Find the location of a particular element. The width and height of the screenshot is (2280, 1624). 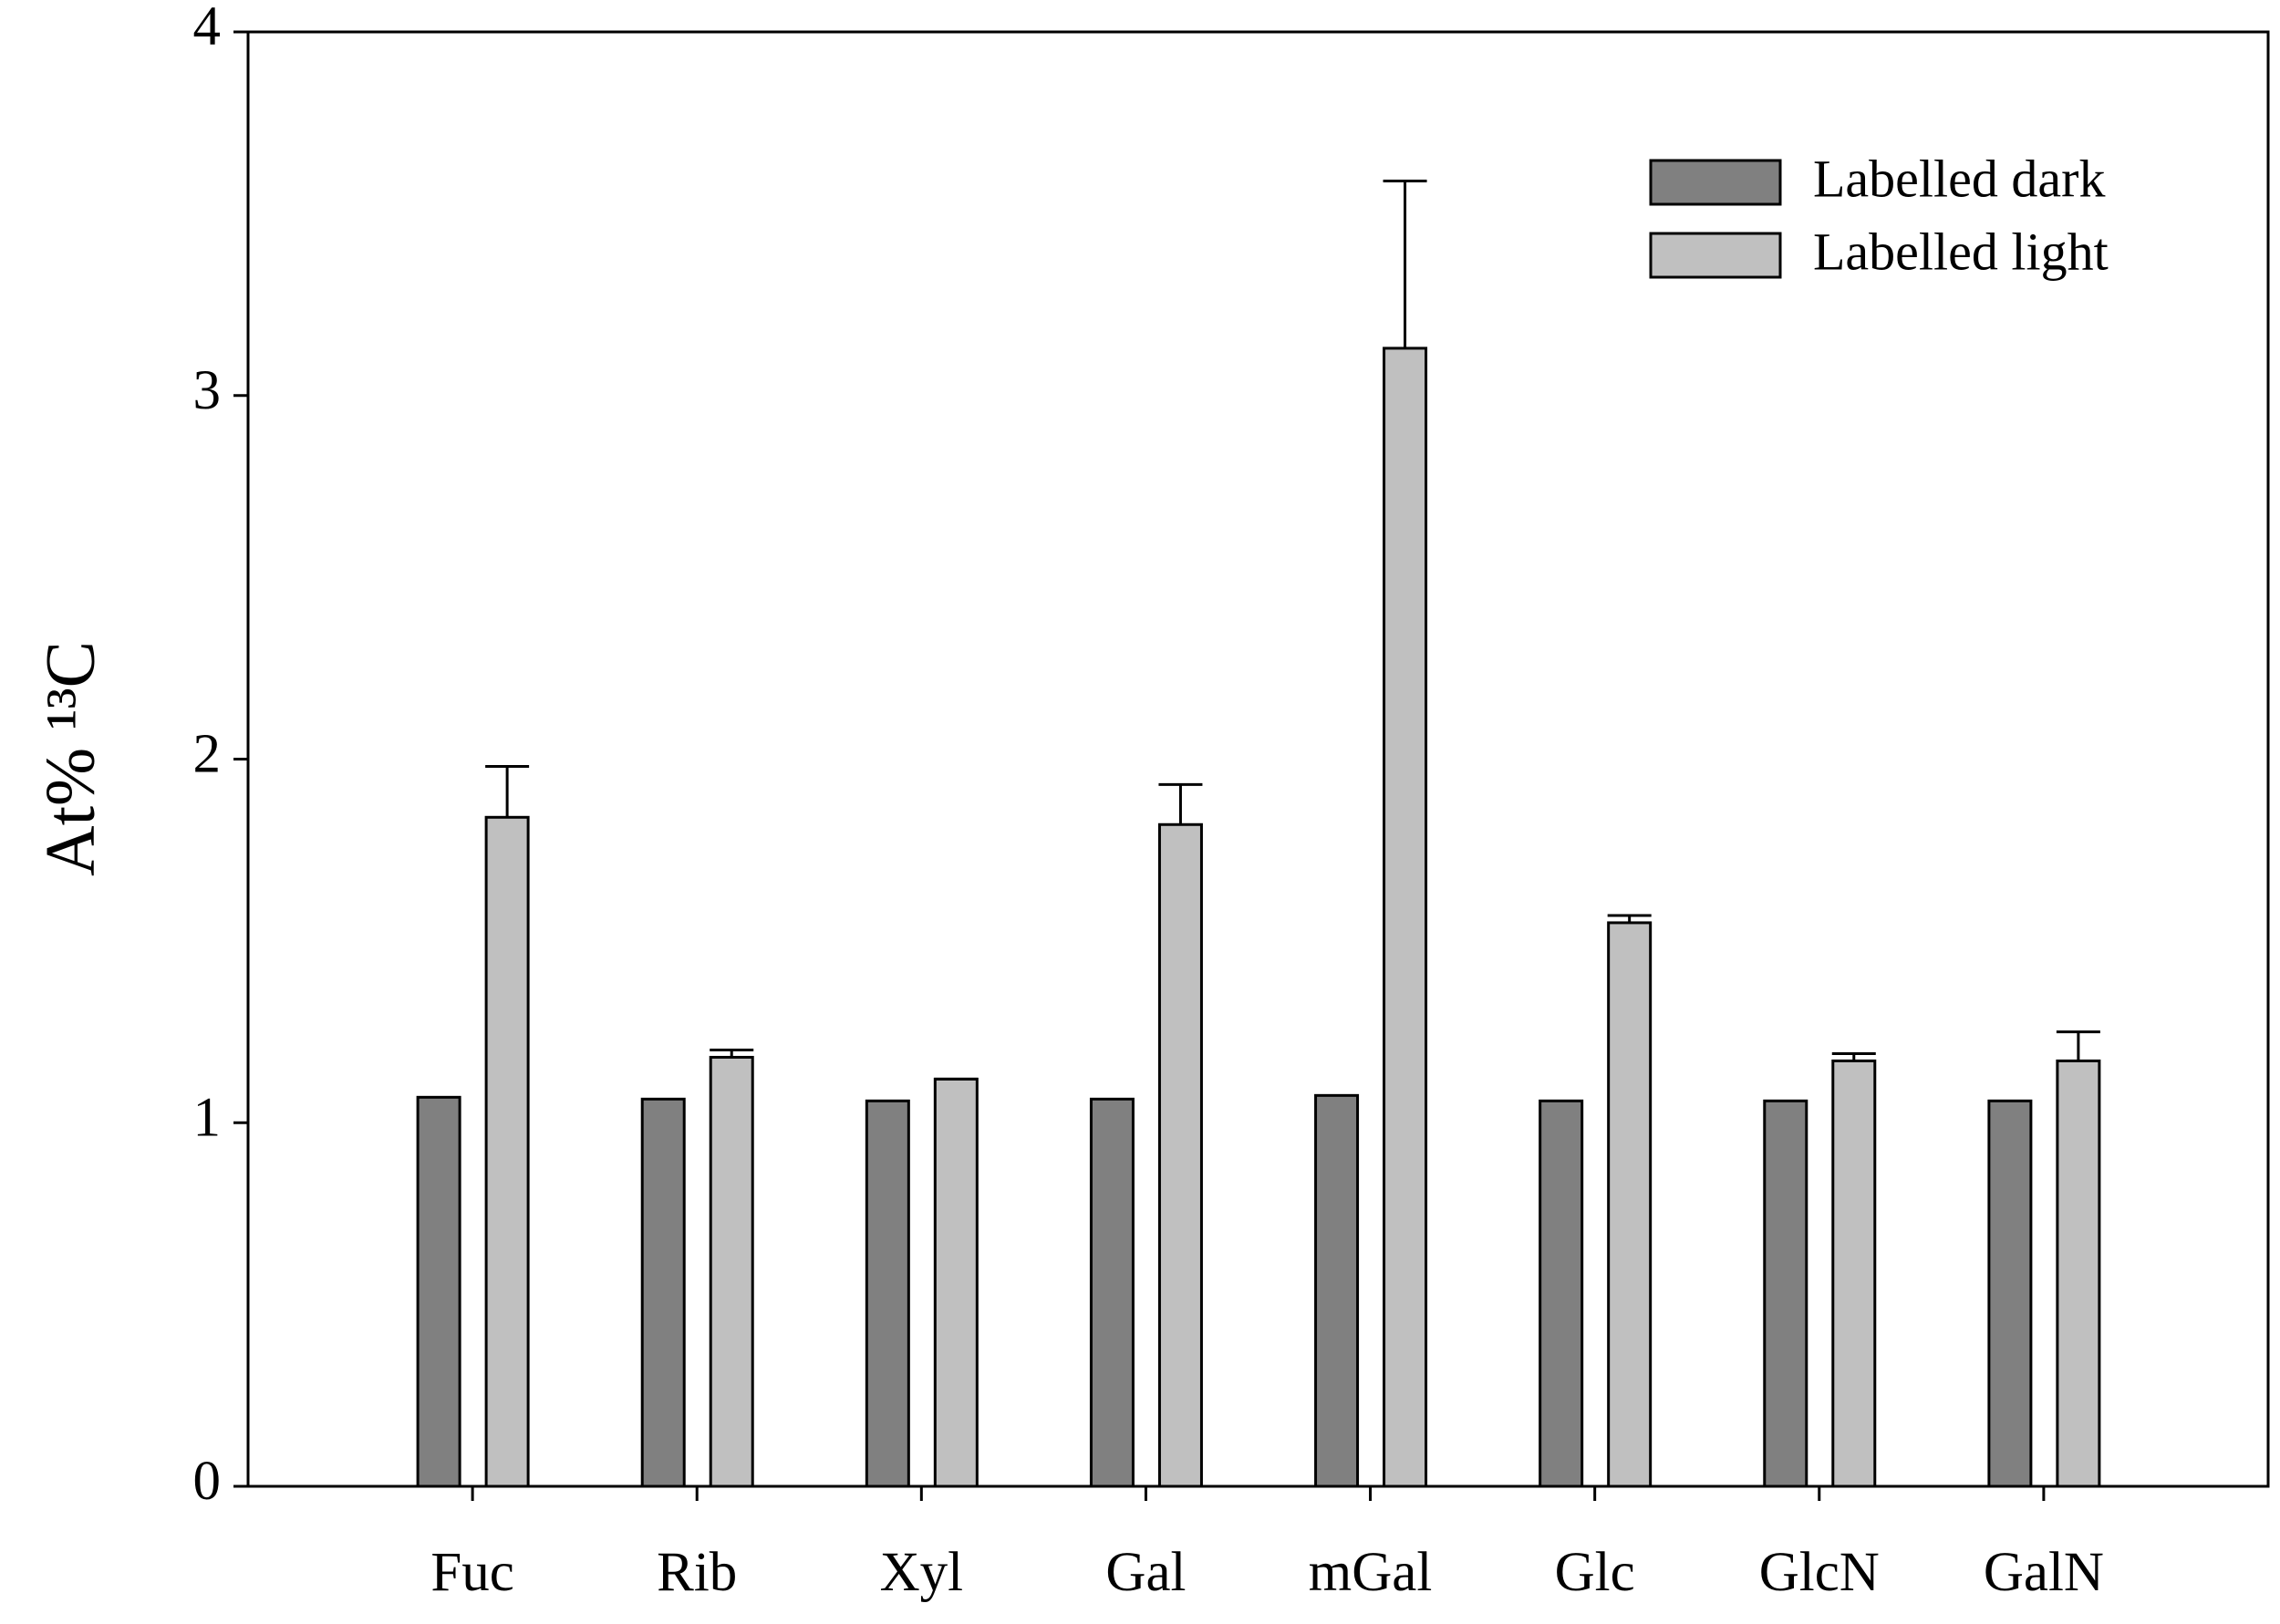

y-tick-label: 1 is located at coordinates (208, 1117).